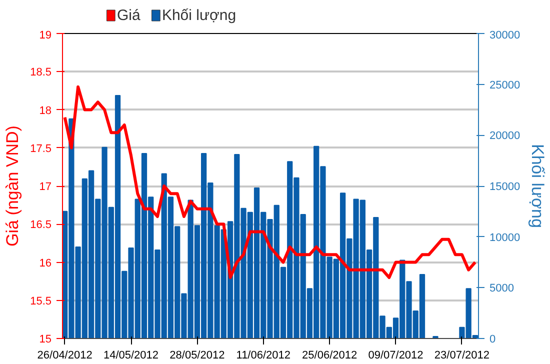  Describe the element at coordinates (462, 356) in the screenshot. I see `x-tick-label: 23/07/2012` at that location.